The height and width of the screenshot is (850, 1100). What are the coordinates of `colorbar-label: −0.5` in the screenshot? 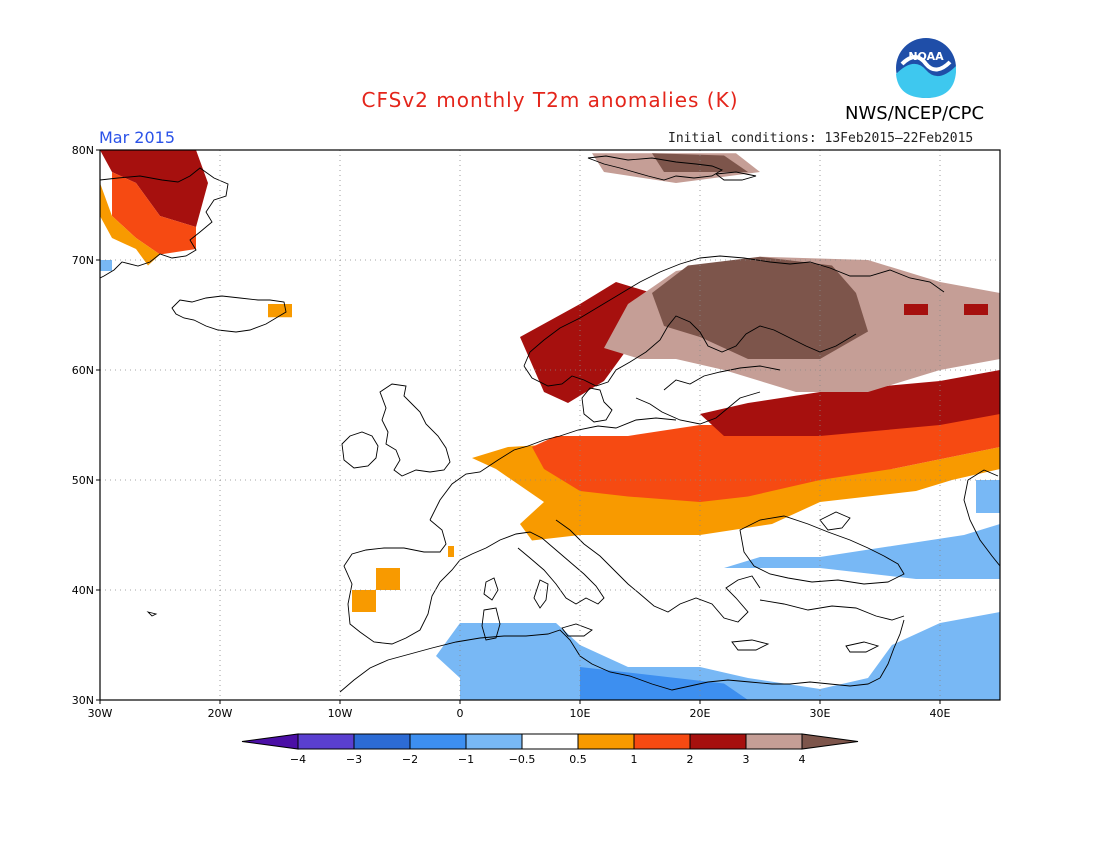 It's located at (522, 759).